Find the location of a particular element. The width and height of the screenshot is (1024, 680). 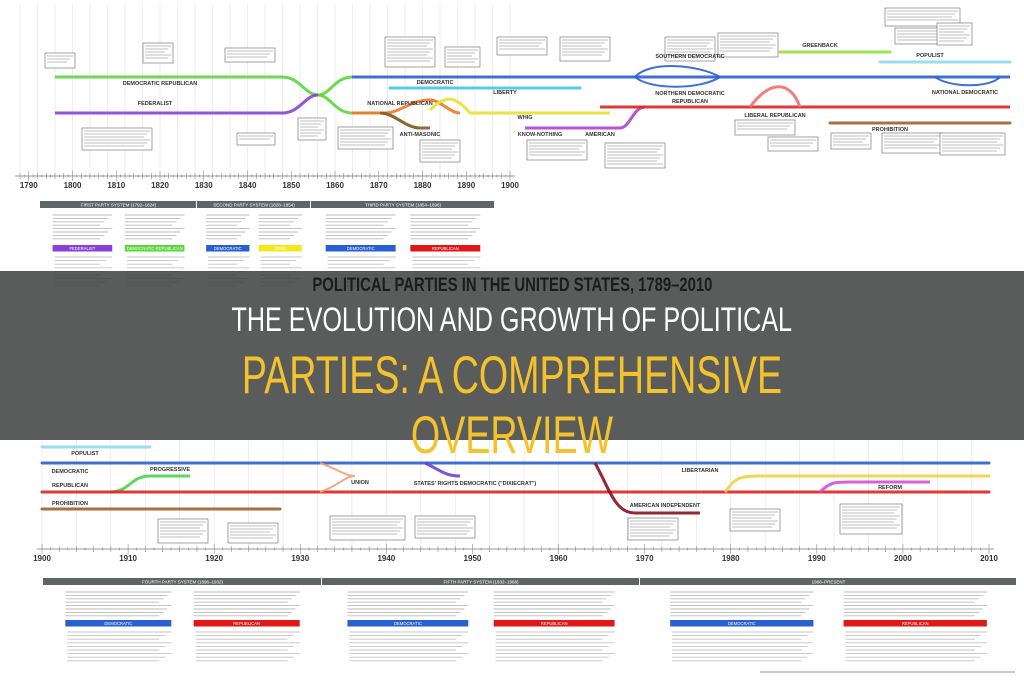

party-line-northern-democratic is located at coordinates (677, 82).